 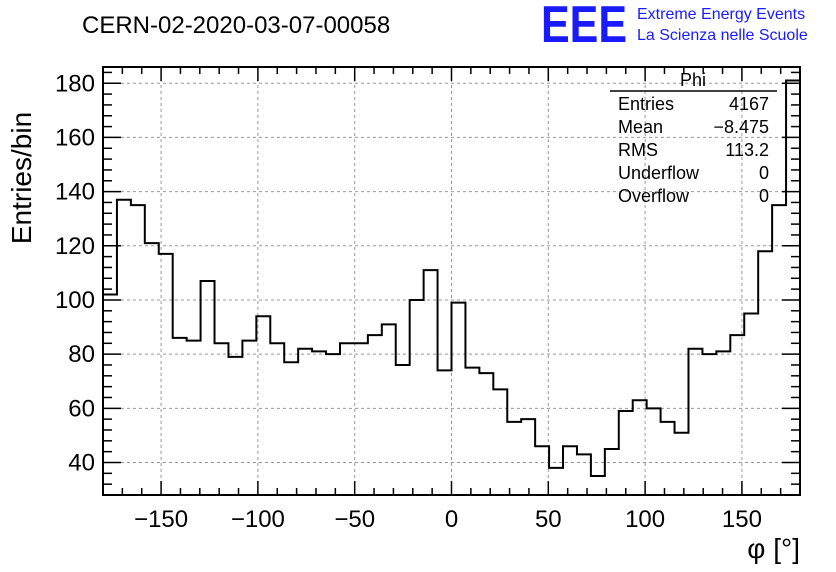 I want to click on y-axis-label: Entries/bin, so click(x=21, y=178).